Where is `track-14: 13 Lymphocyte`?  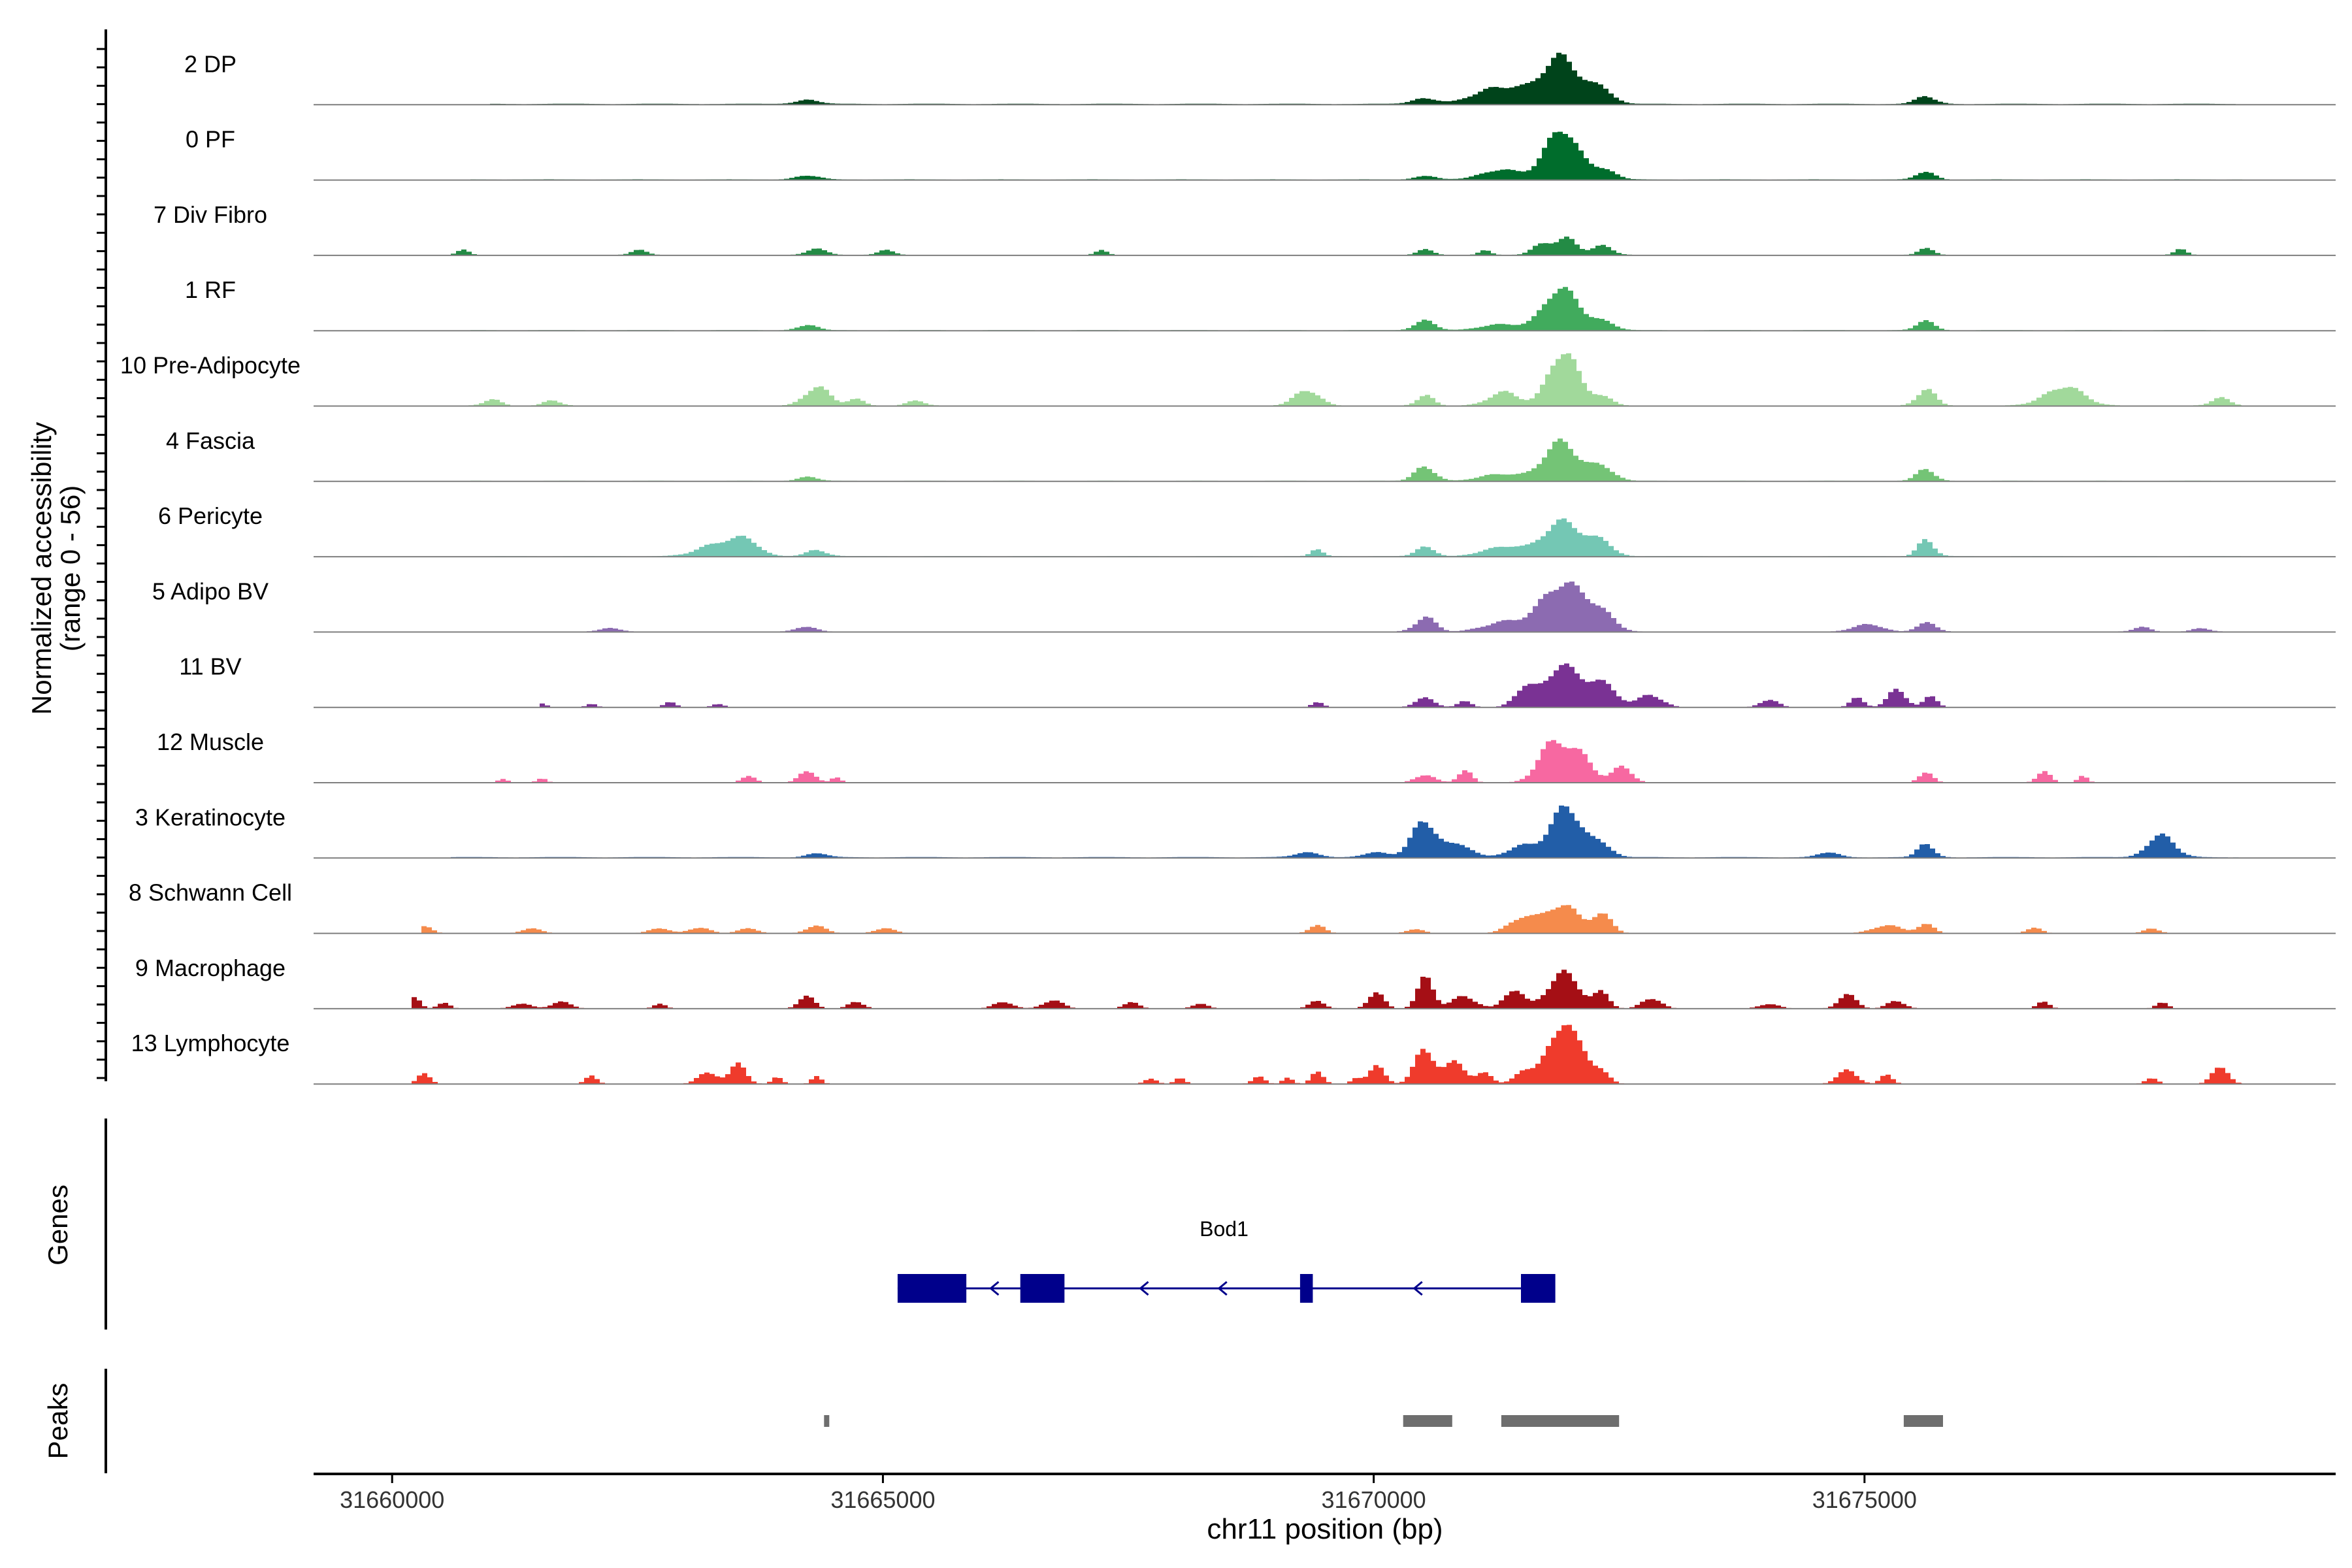 track-14: 13 Lymphocyte is located at coordinates (1233, 1054).